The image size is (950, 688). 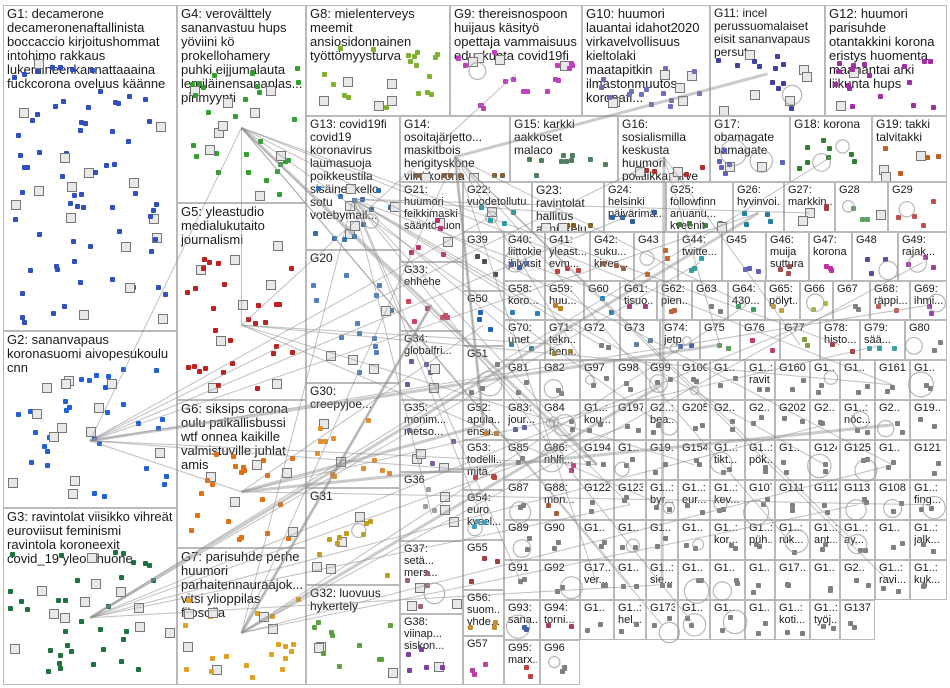 I want to click on group-cell-g19: G19: takki talvitakki, so click(x=909, y=149).